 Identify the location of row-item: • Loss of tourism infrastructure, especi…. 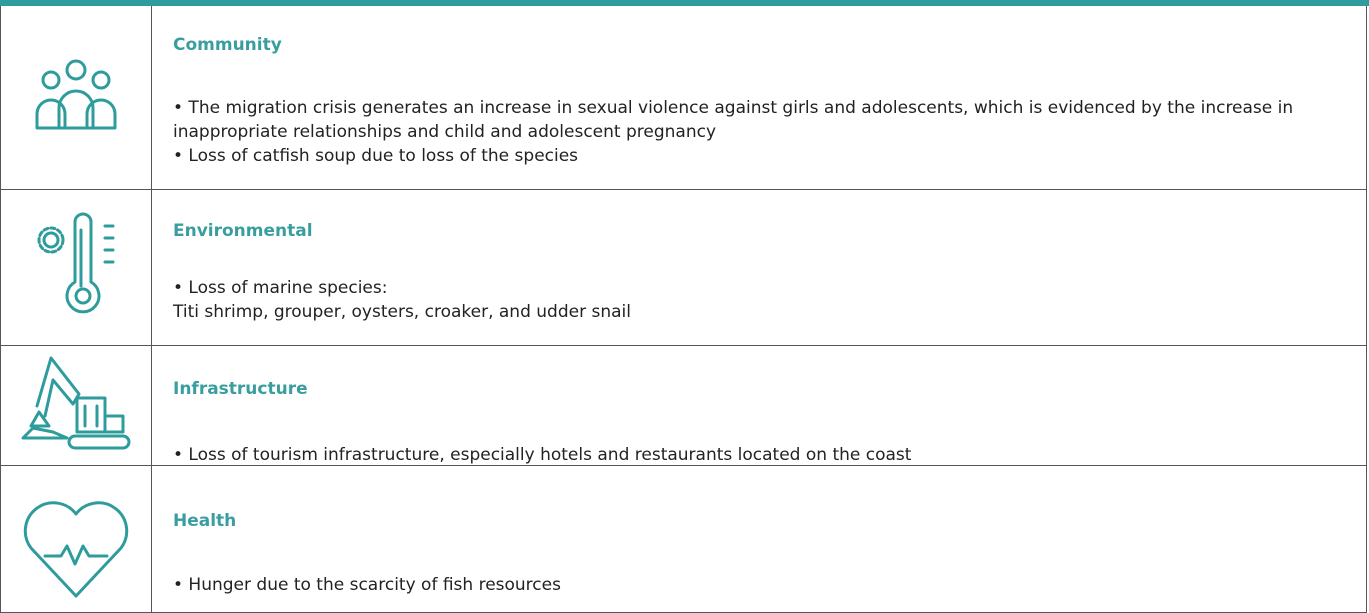
(542, 455).